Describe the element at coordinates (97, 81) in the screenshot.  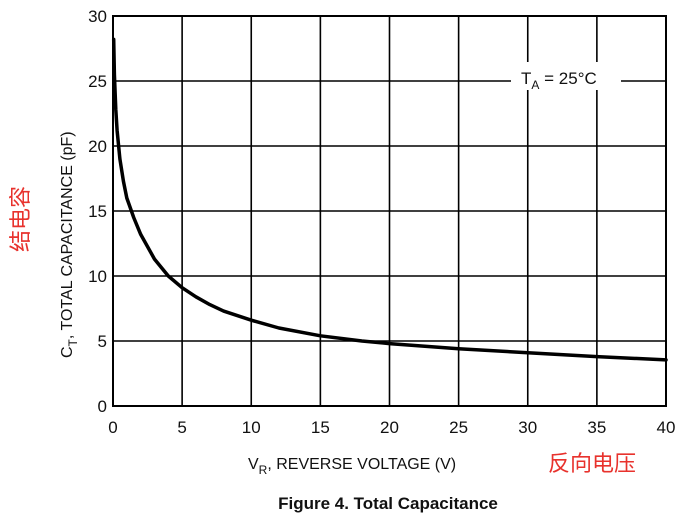
I see `y-tick-label: 25` at that location.